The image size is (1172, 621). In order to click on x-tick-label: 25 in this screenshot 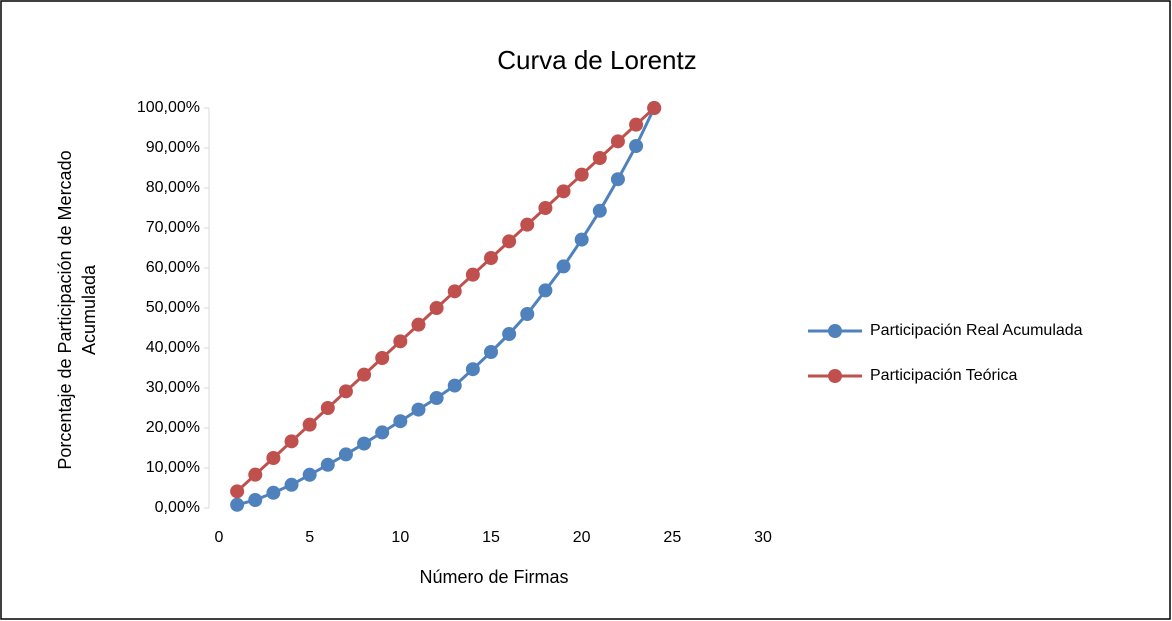, I will do `click(672, 537)`.